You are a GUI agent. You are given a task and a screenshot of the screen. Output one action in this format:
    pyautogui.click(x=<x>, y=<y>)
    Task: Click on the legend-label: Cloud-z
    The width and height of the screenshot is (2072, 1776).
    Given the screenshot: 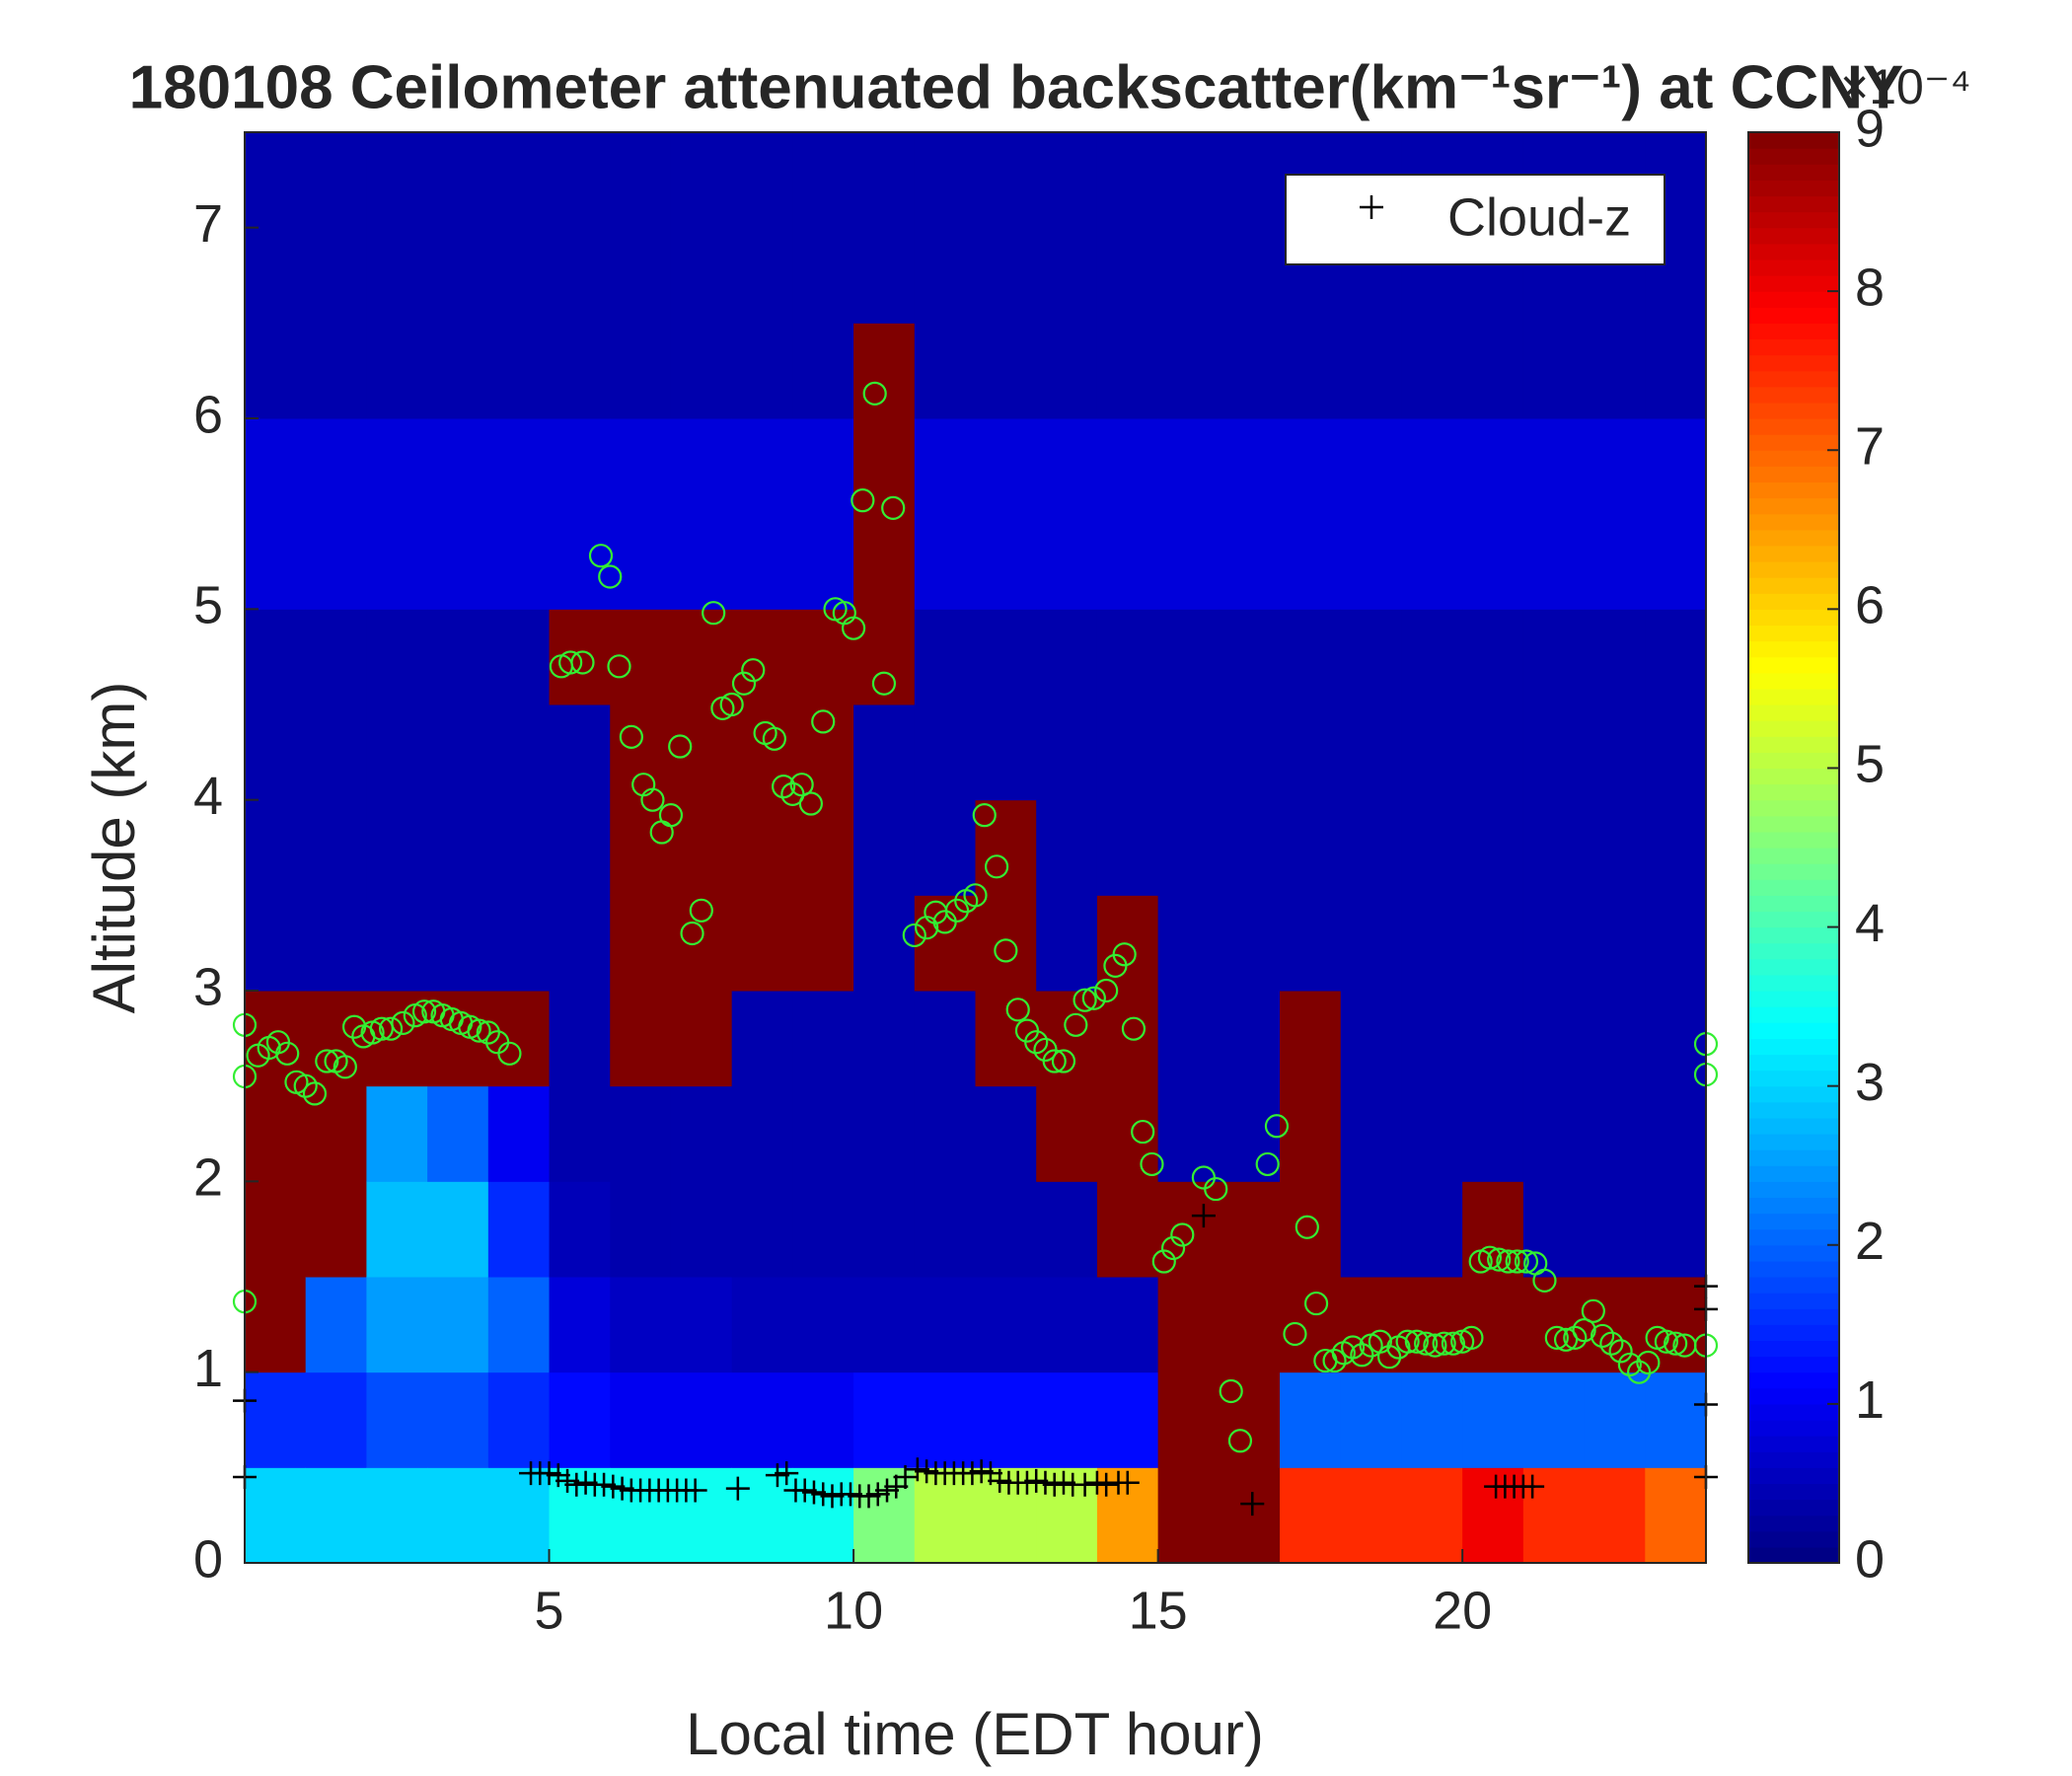 What is the action you would take?
    pyautogui.click(x=1539, y=217)
    